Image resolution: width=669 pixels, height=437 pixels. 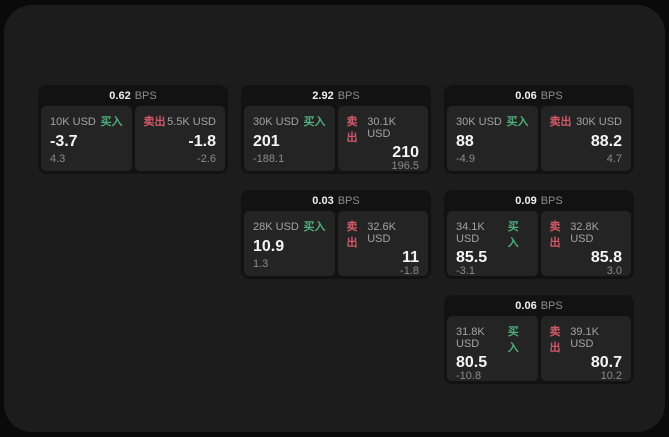 What do you see at coordinates (492, 138) in the screenshot?
I see `buy-tile: 30K USD 买入 88 -4.9` at bounding box center [492, 138].